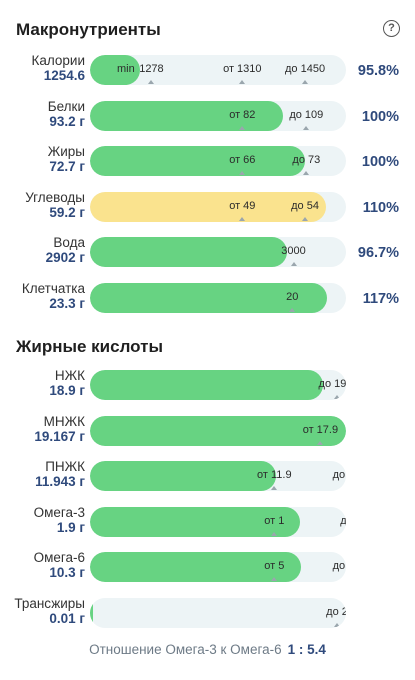 This screenshot has height=680, width=415. Describe the element at coordinates (42, 158) in the screenshot. I see `nutrient-label: Жиры 72.7 г` at that location.